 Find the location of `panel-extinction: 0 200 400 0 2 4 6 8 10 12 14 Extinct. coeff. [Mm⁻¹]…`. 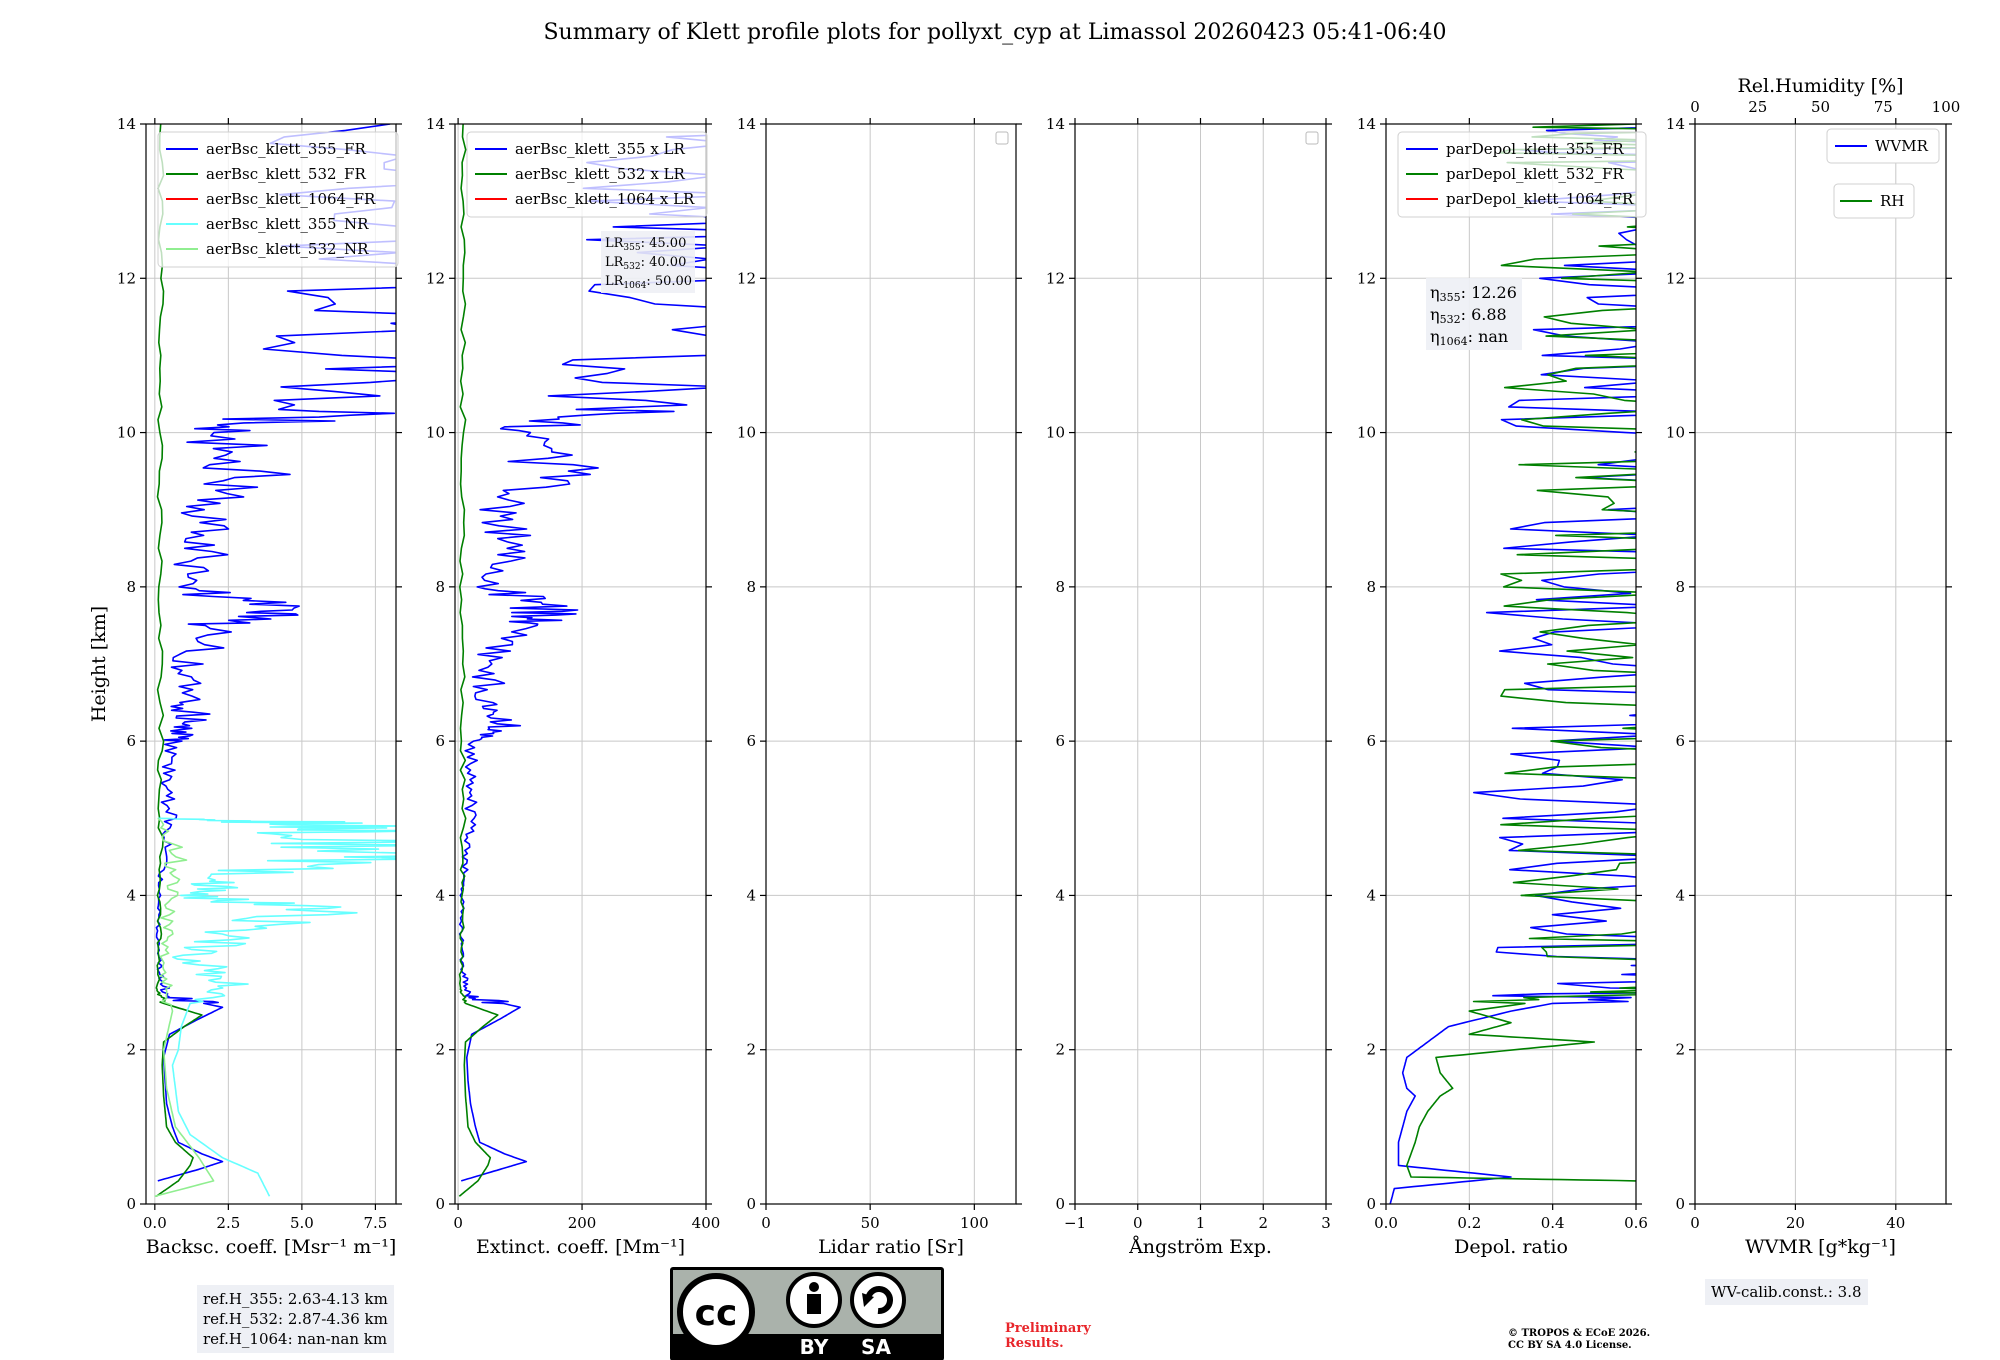

panel-extinction: 0 200 400 0 2 4 6 8 10 12 14 Extinct. coeff. [Mm⁻¹]… is located at coordinates (573, 686).